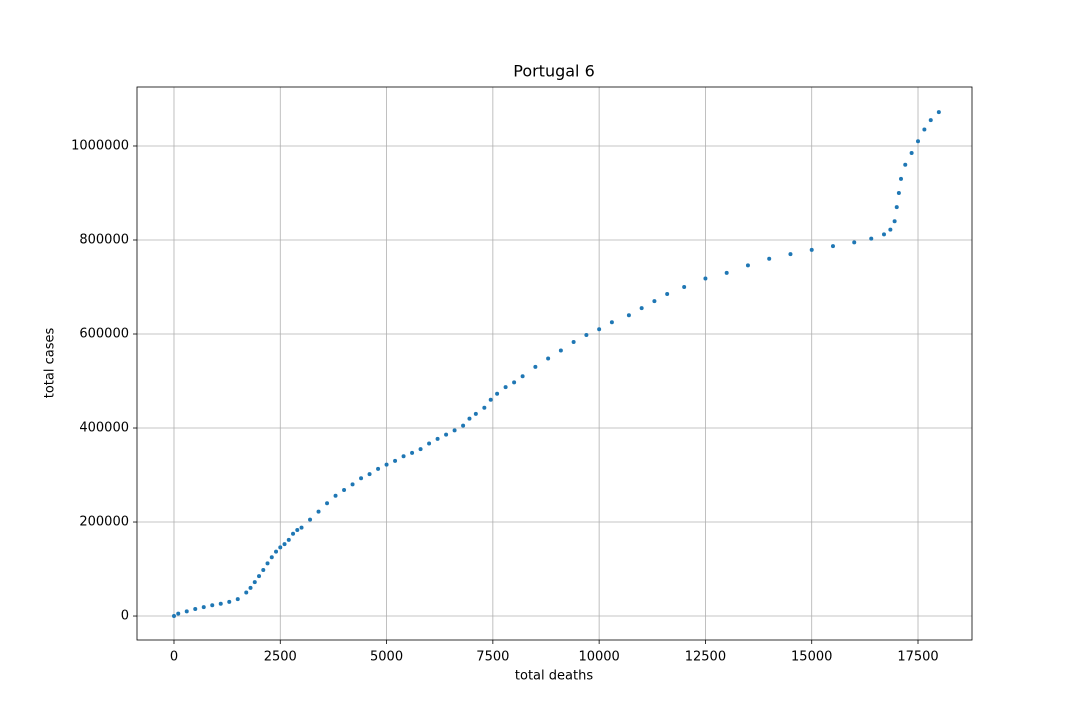  I want to click on x-tick-label: 5000, so click(386, 657).